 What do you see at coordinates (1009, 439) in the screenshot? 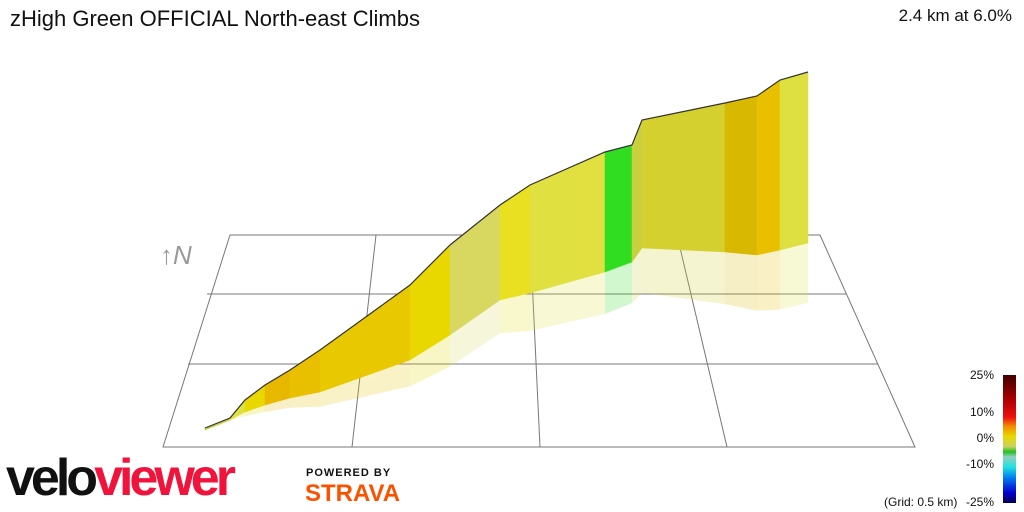
I see `gradient-colorbar` at bounding box center [1009, 439].